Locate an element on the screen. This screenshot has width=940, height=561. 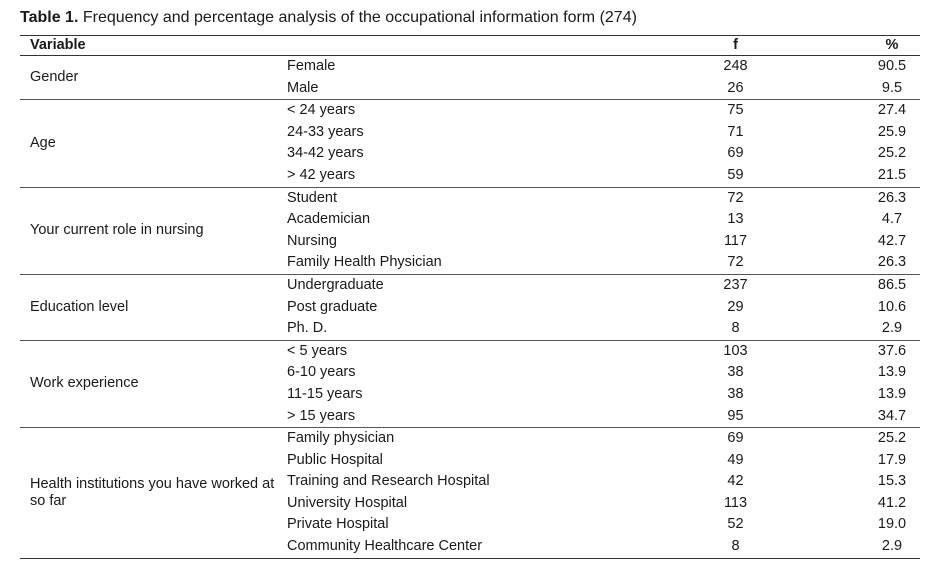
percent-cell: 25.9 is located at coordinates (892, 131).